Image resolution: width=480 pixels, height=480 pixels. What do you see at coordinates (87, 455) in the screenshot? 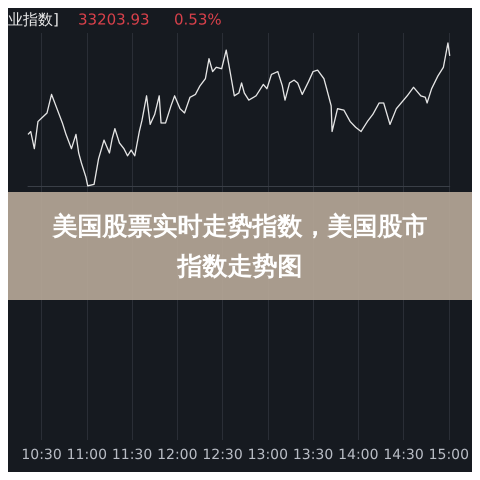
I see `x-tick-label: 11:00` at bounding box center [87, 455].